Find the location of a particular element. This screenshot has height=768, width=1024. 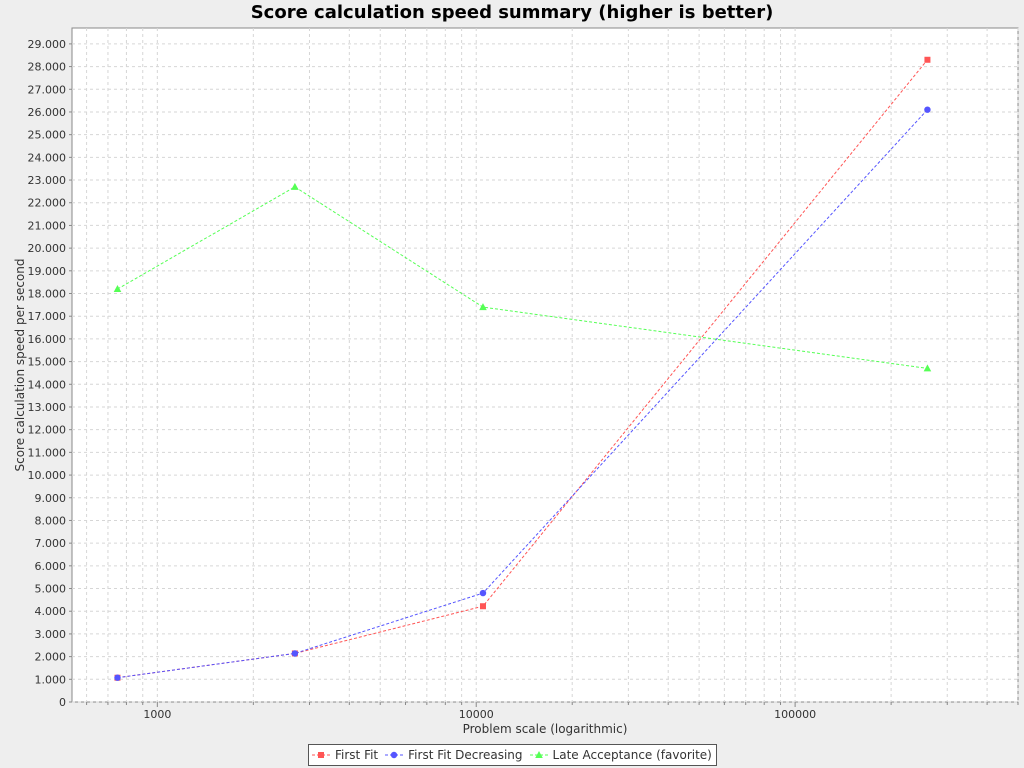

y-tick-label: 12.000 is located at coordinates (47, 430).